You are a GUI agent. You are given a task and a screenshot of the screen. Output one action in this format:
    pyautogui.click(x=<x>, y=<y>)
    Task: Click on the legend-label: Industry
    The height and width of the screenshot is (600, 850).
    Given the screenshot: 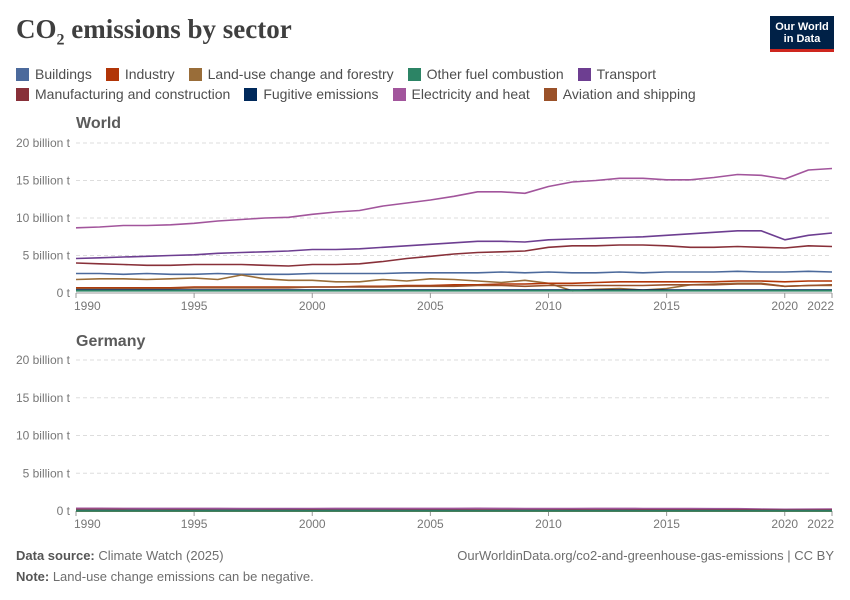 What is the action you would take?
    pyautogui.click(x=149, y=74)
    